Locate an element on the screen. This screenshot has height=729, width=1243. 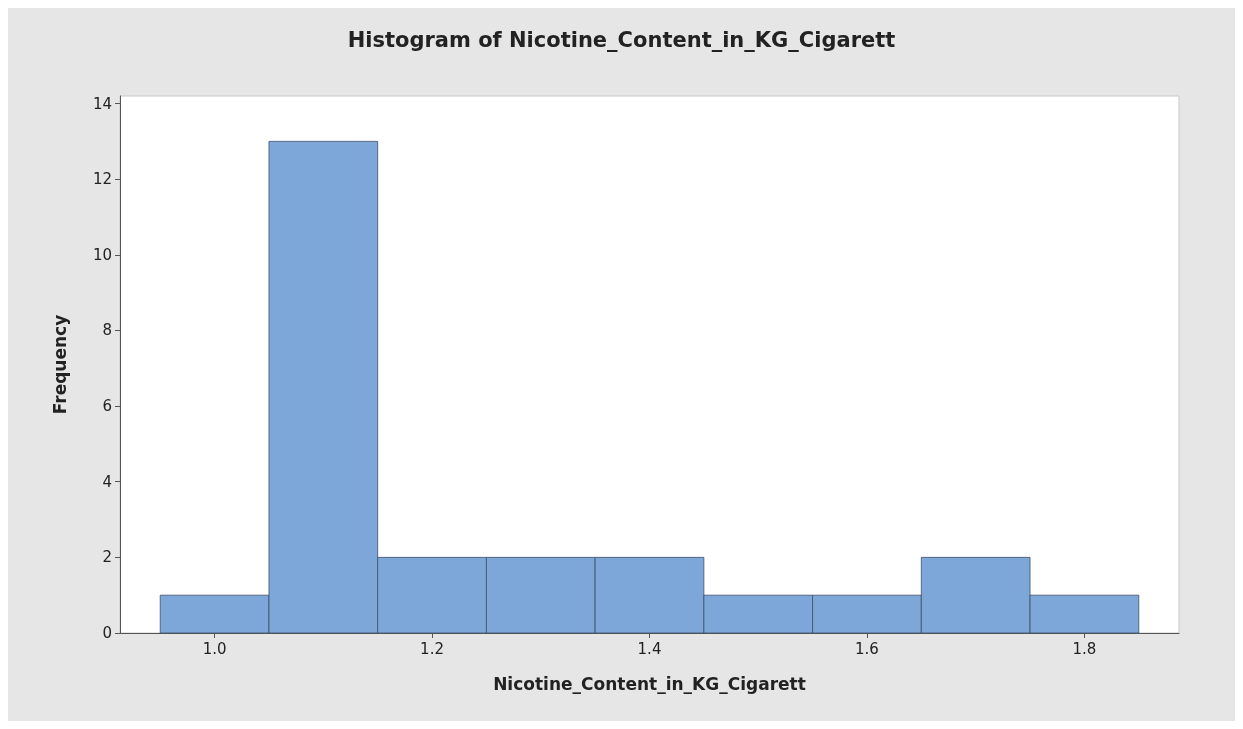
y-tick-label: 8 is located at coordinates (107, 330).